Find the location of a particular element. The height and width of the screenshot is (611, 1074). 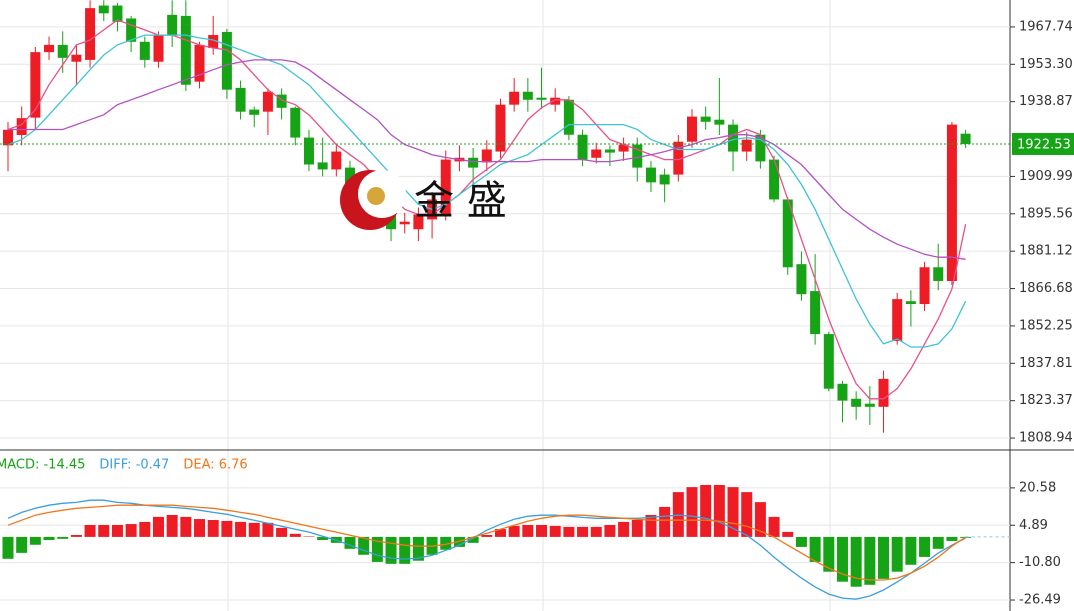

y-tick-label: 1909.99 is located at coordinates (1046, 176).